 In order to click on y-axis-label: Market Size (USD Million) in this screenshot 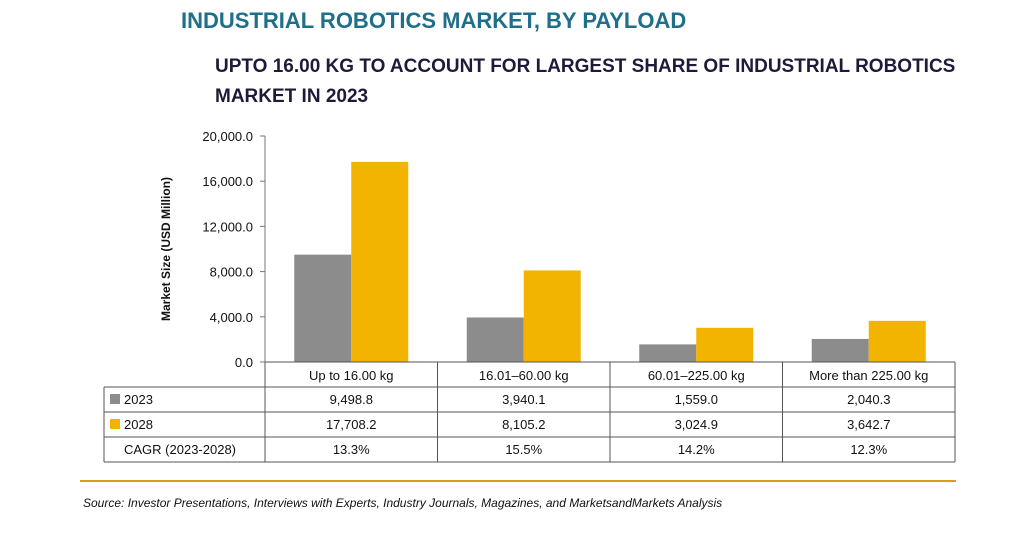, I will do `click(166, 249)`.